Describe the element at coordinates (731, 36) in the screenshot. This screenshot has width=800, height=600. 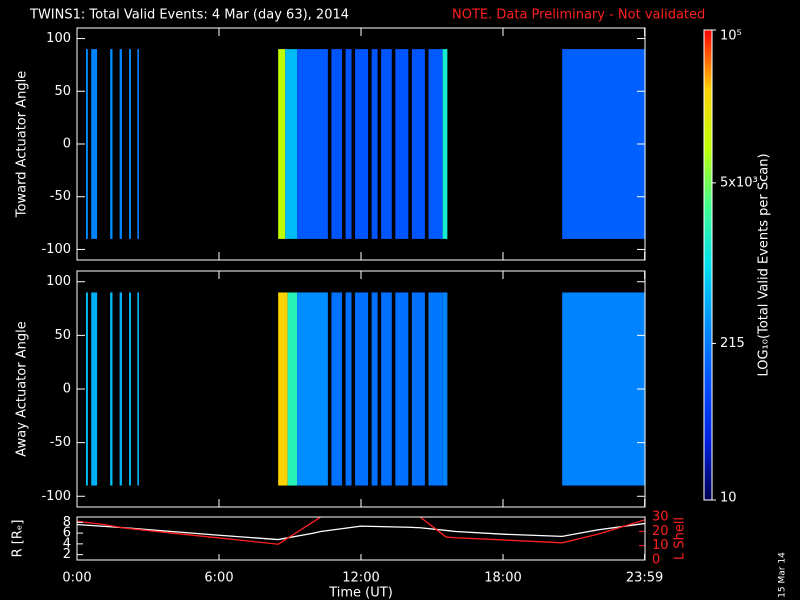
I see `colorbar-tick-label: 10⁵` at that location.